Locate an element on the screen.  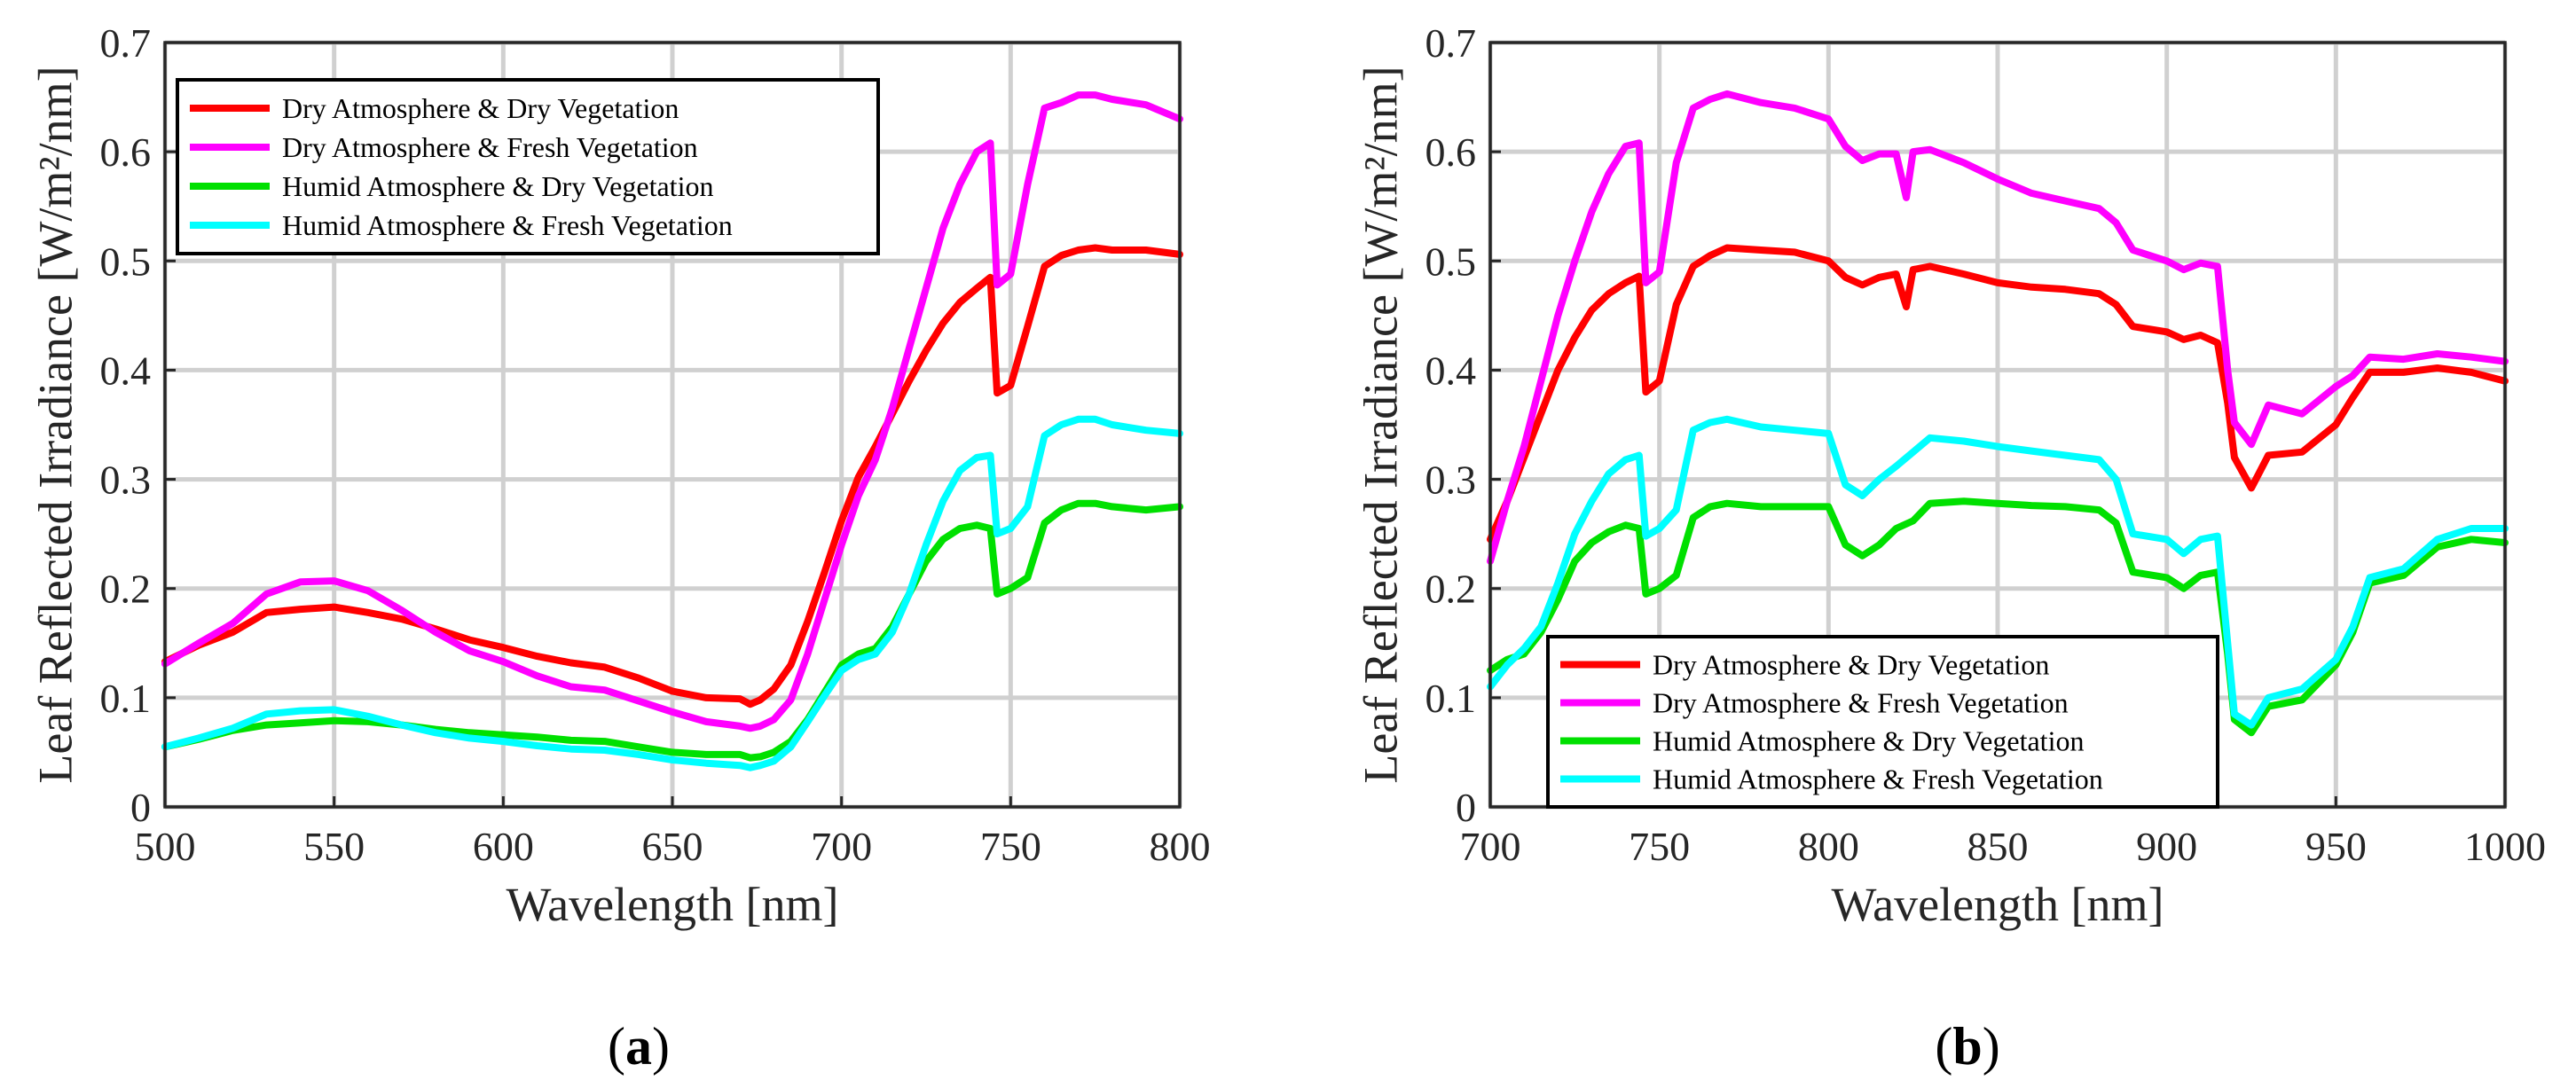
panel-a-legend-label: Humid Atmosphere & Fresh Vegetation is located at coordinates (507, 225).